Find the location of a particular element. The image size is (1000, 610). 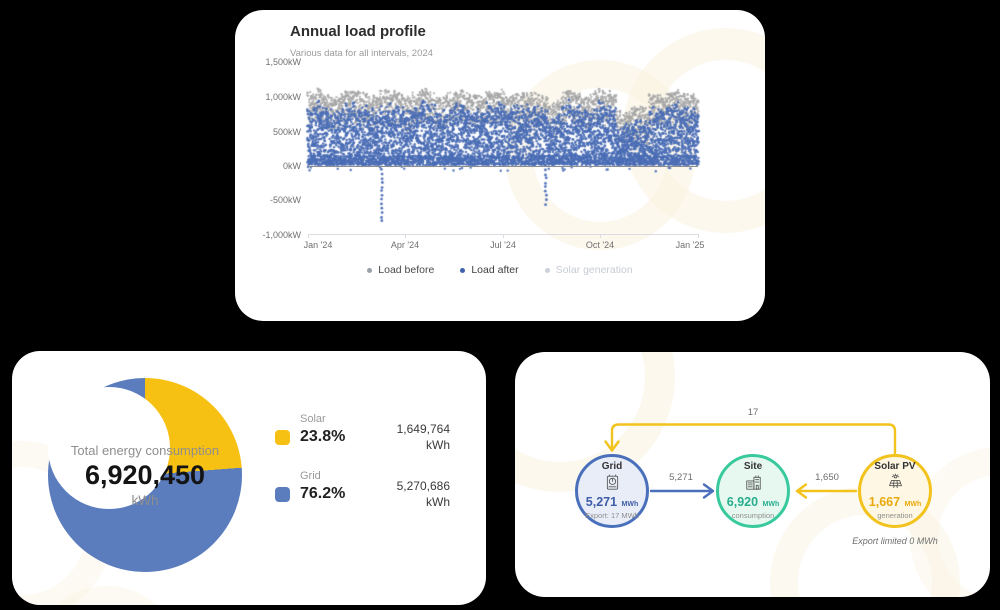

legend-label: Load before is located at coordinates (406, 270).